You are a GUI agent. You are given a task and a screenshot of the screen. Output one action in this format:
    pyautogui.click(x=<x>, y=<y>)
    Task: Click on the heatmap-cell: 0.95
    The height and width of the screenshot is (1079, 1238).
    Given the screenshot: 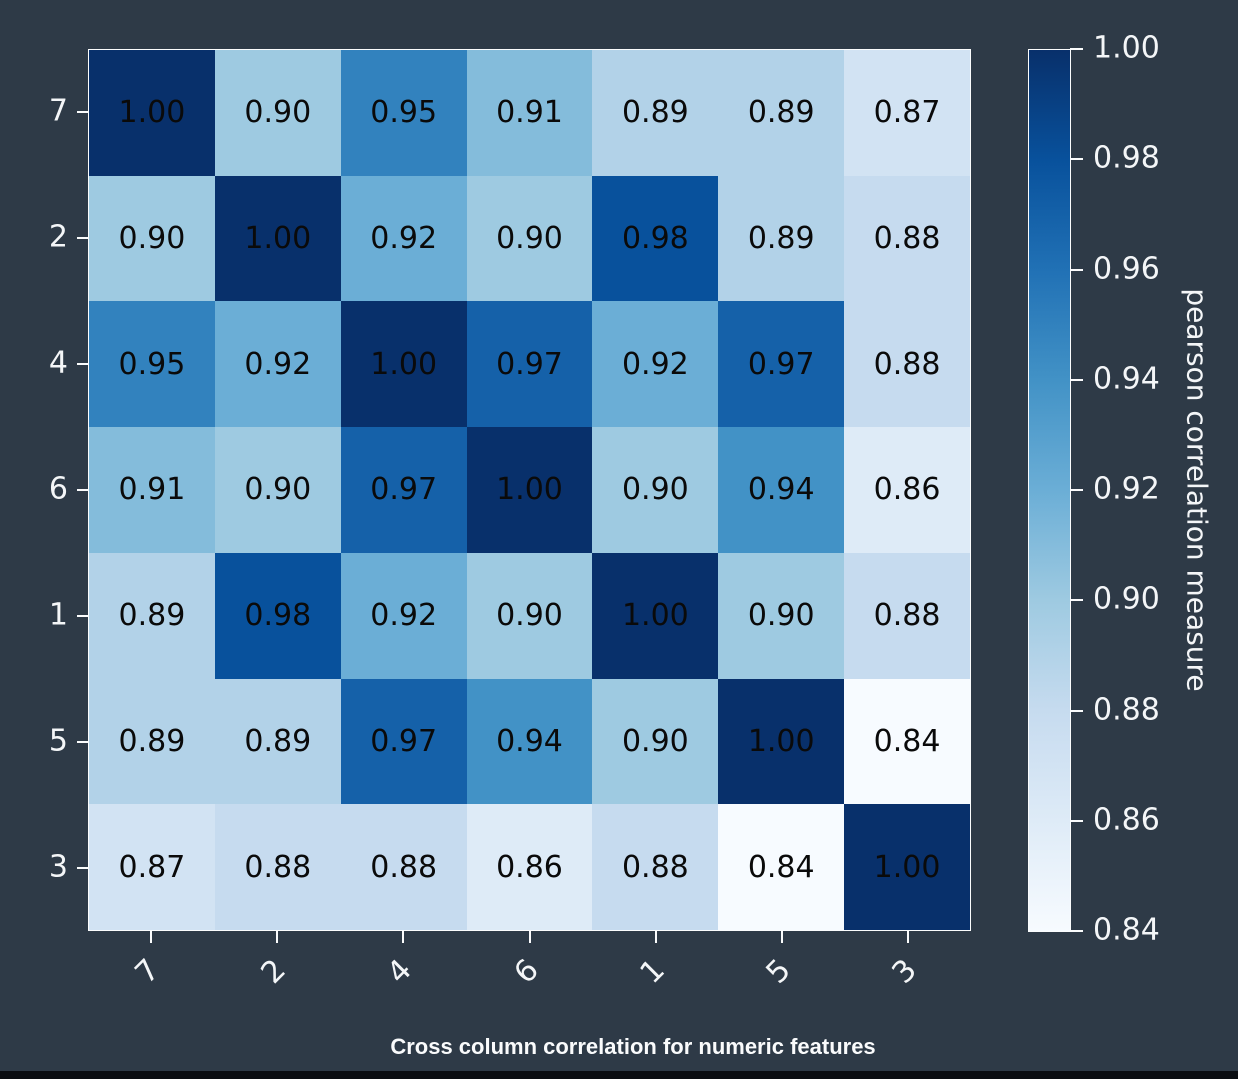 What is the action you would take?
    pyautogui.click(x=152, y=364)
    